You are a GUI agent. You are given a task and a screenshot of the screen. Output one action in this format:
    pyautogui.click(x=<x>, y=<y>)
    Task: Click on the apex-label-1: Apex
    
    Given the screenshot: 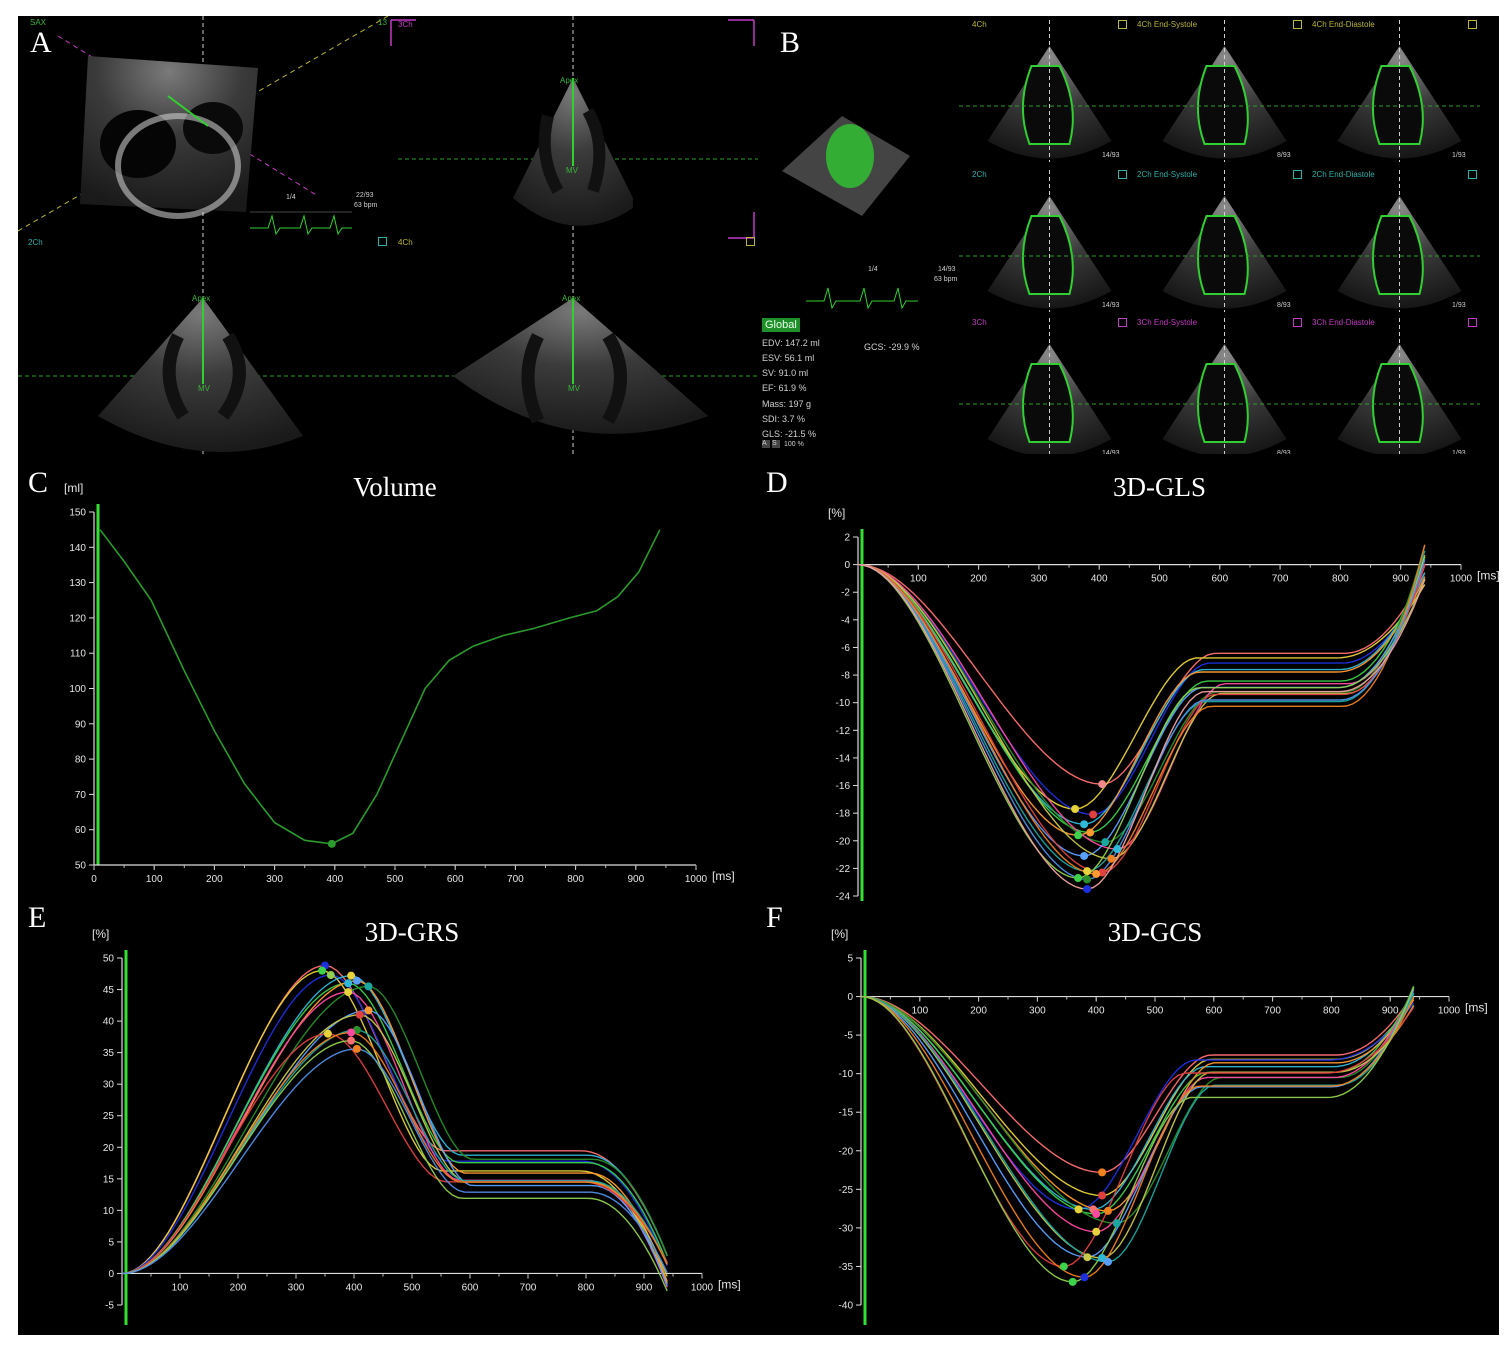 What is the action you would take?
    pyautogui.click(x=569, y=80)
    